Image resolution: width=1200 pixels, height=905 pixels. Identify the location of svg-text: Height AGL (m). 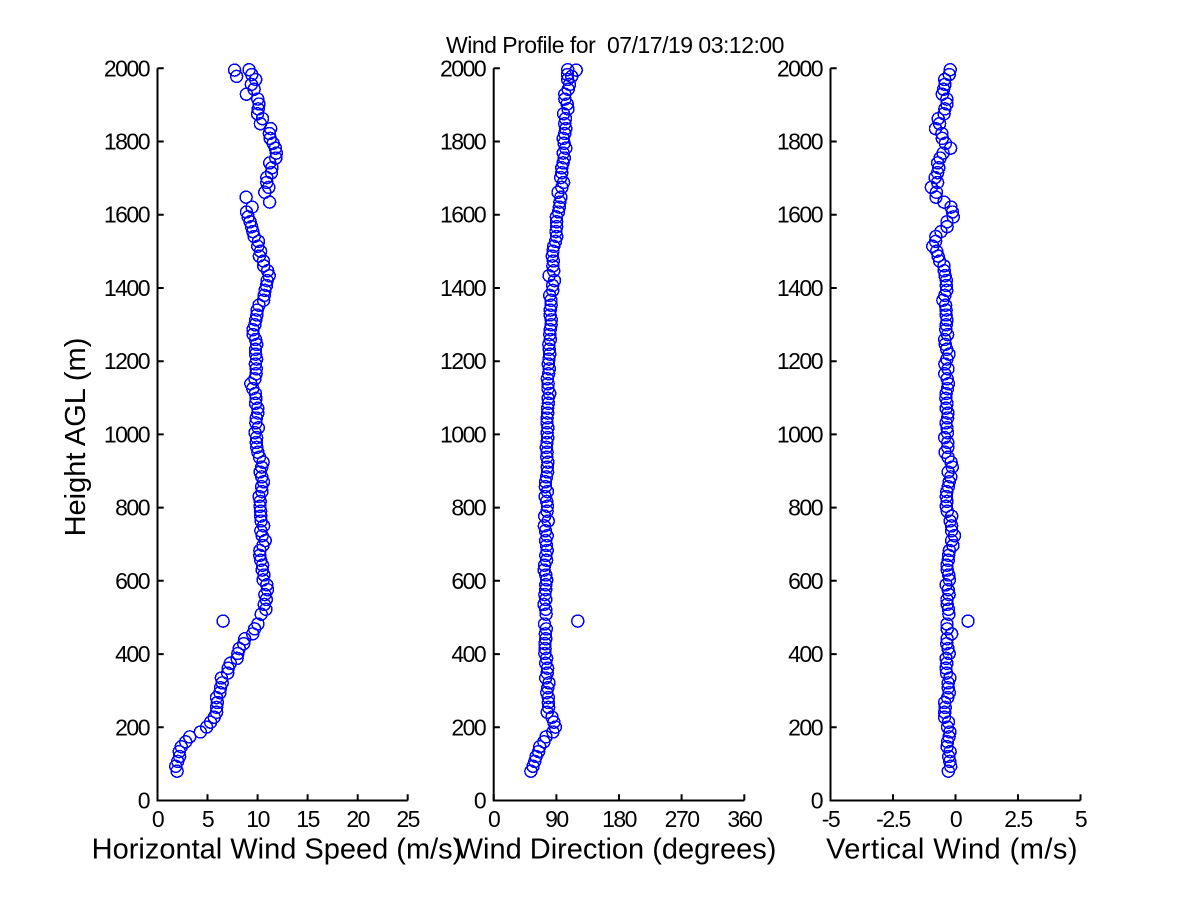
(76, 437).